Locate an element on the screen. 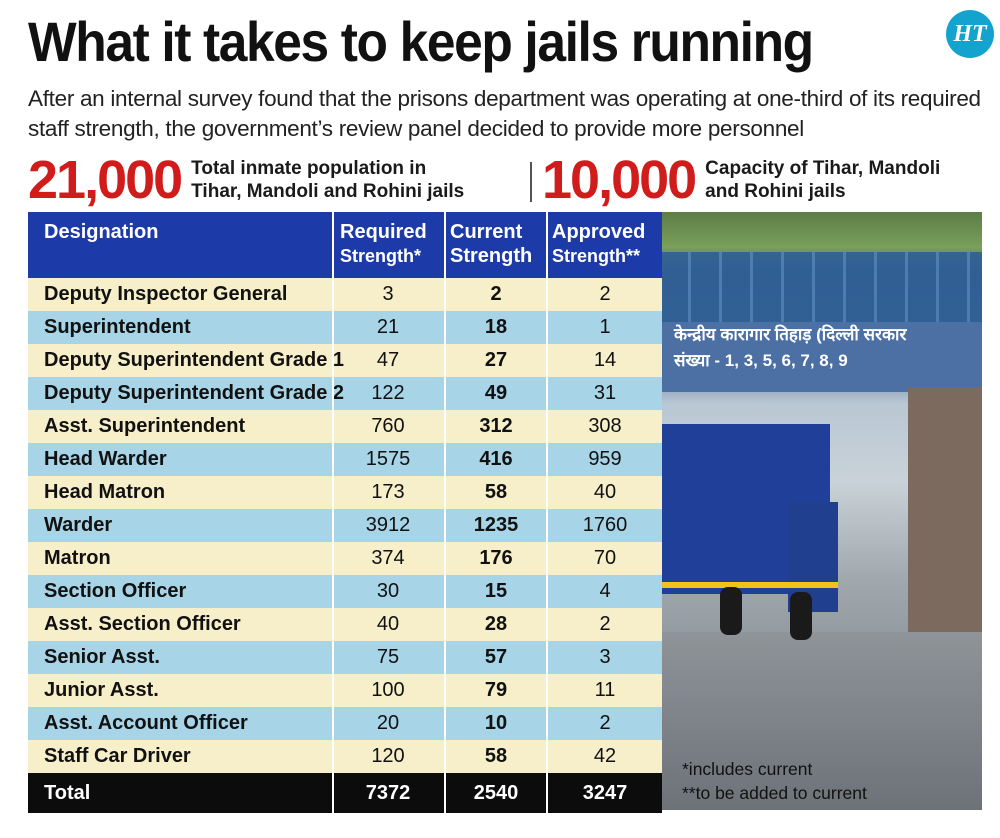 This screenshot has height=838, width=1000. required-cell: 122 is located at coordinates (388, 393).